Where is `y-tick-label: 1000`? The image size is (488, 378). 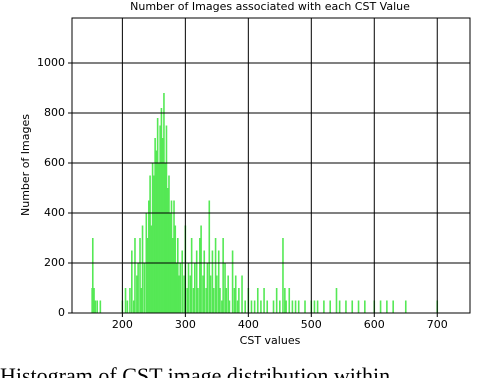
y-tick-label: 1000 is located at coordinates (51, 62).